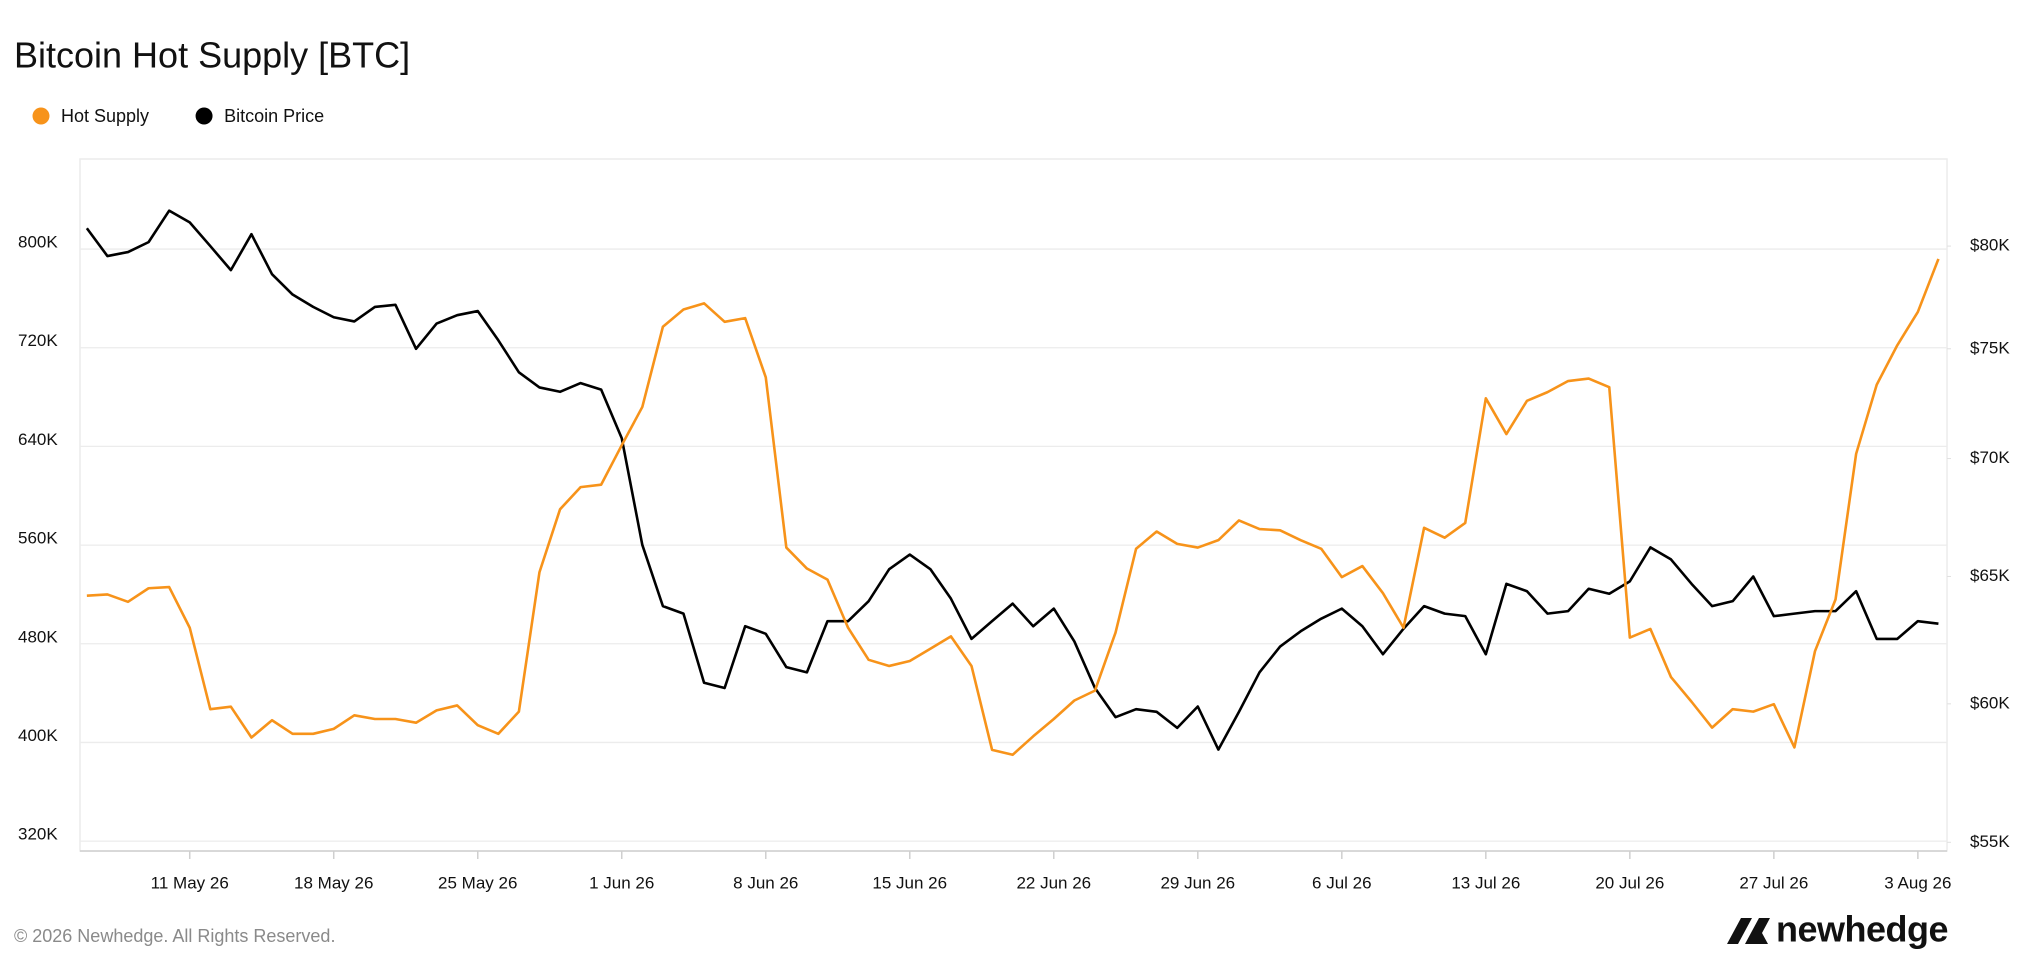  Describe the element at coordinates (333, 882) in the screenshot. I see `x-tick-label: 18 May 26` at that location.